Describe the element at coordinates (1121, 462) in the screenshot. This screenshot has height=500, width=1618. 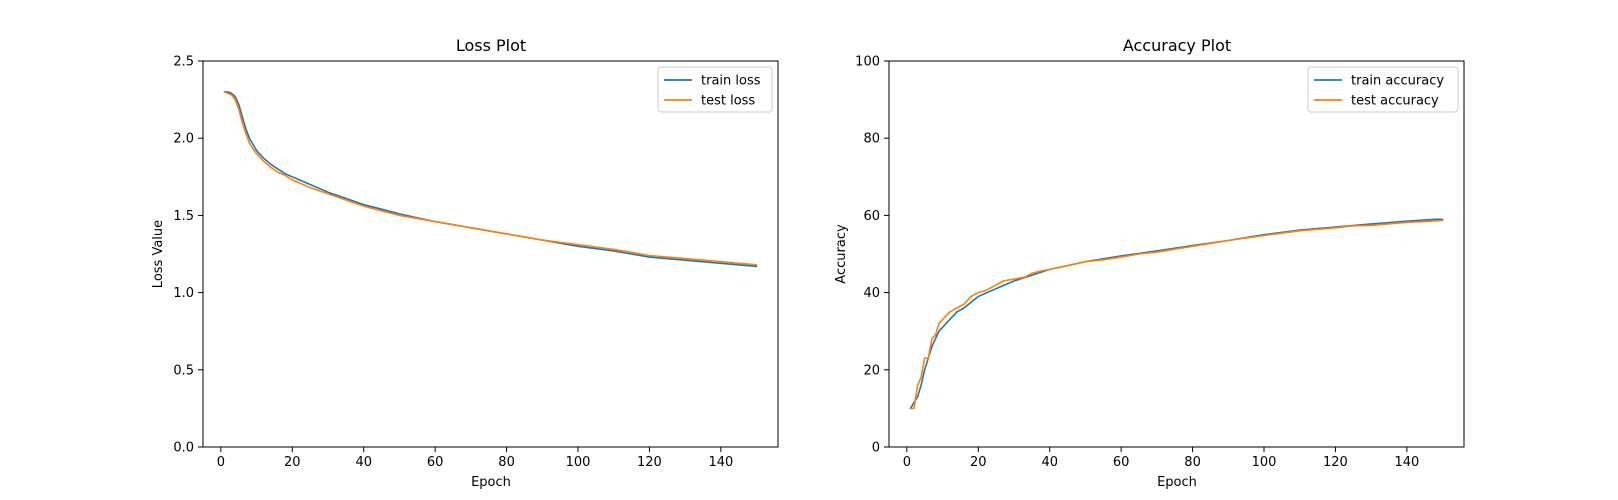
I see `accuracy-plot-x-tick-label: 60` at that location.